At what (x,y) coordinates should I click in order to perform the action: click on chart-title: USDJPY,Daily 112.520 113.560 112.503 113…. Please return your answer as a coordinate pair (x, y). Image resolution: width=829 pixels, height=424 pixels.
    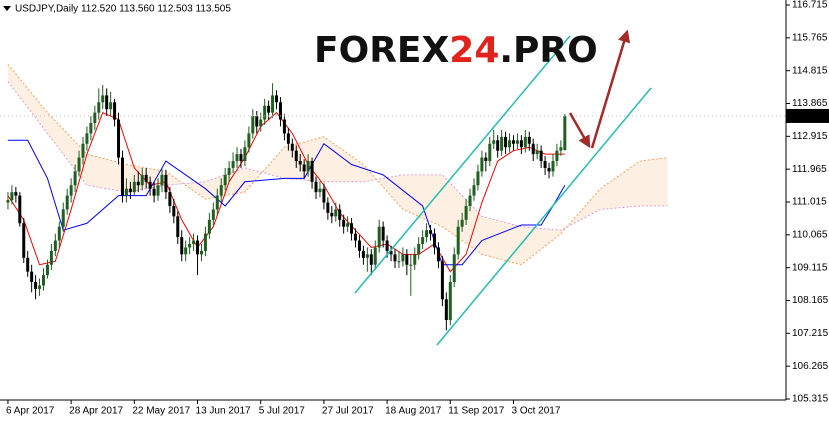
    Looking at the image, I should click on (123, 9).